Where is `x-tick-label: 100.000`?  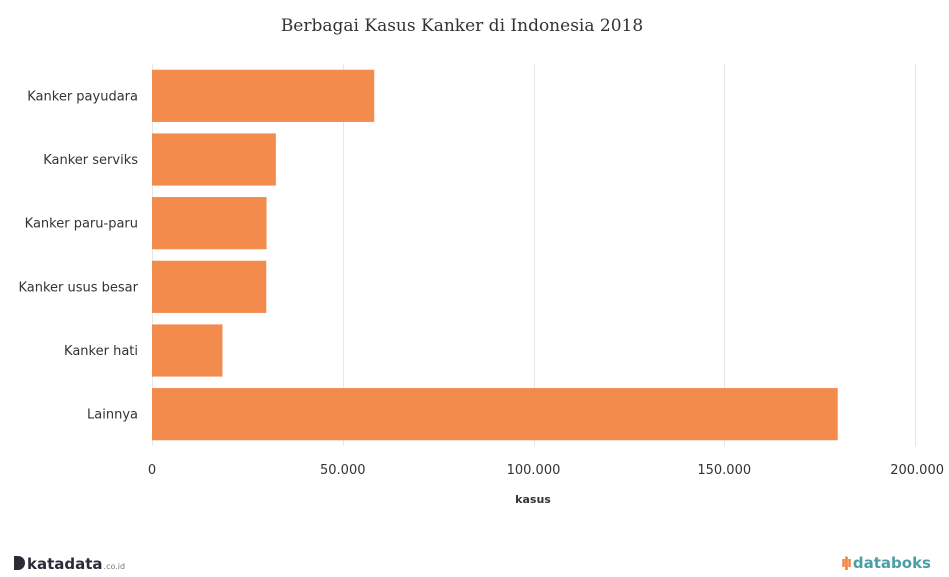
x-tick-label: 100.000 is located at coordinates (534, 470).